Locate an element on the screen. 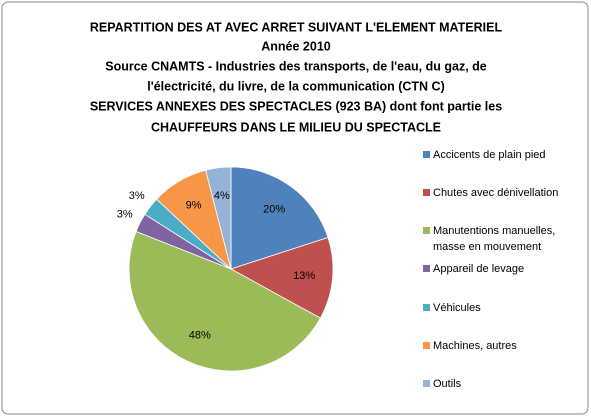  data-label: 4% is located at coordinates (222, 196).